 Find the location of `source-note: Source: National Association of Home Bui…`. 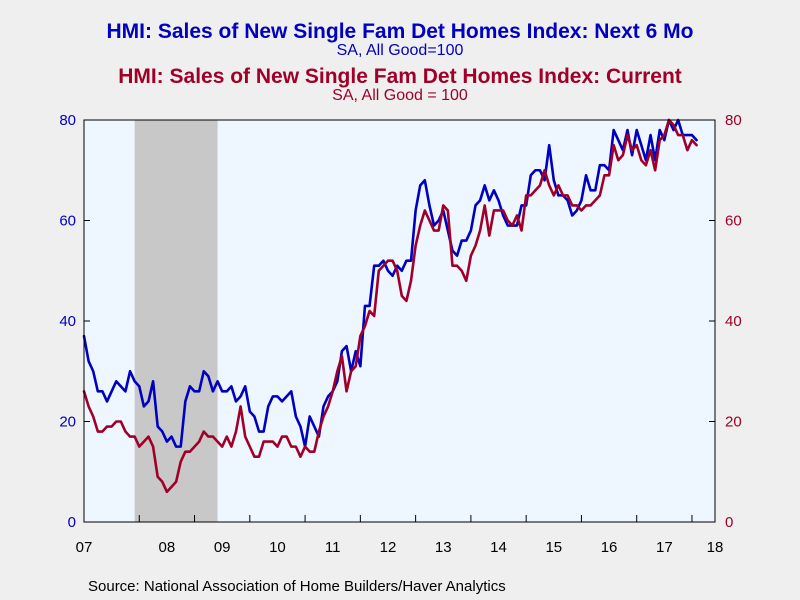

source-note: Source: National Association of Home Bui… is located at coordinates (297, 586).